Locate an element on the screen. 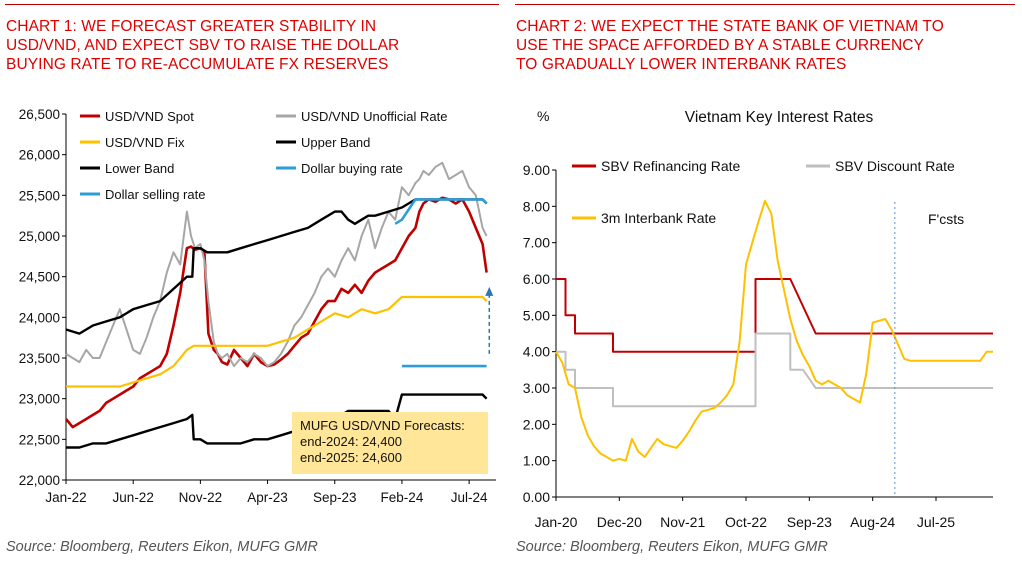 The height and width of the screenshot is (568, 1022). chart1-top-rule is located at coordinates (252, 4).